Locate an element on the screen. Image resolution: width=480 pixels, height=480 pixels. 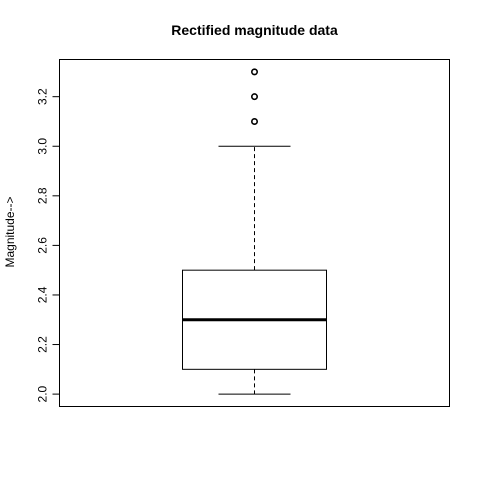
y-tick-label: 2.8 is located at coordinates (43, 195).